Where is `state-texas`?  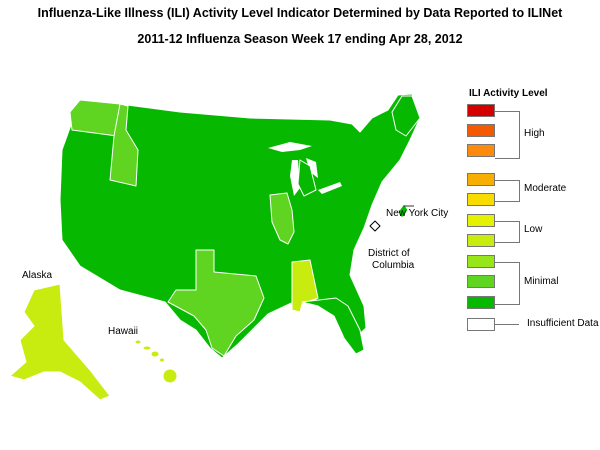
state-texas is located at coordinates (216, 303).